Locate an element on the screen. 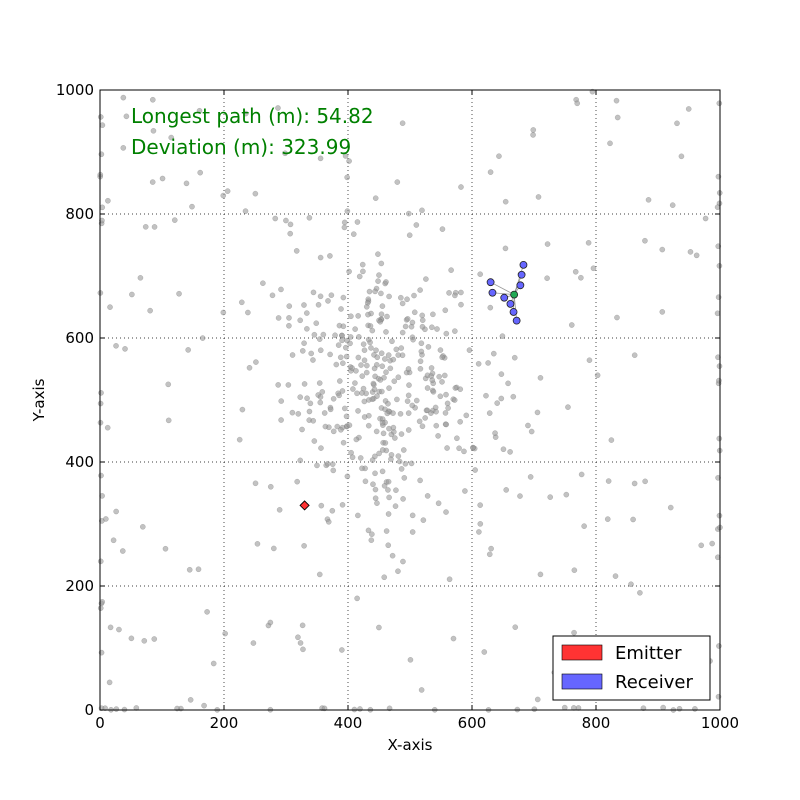 This screenshot has width=800, height=800. y-tick-label: 800 is located at coordinates (79, 214).